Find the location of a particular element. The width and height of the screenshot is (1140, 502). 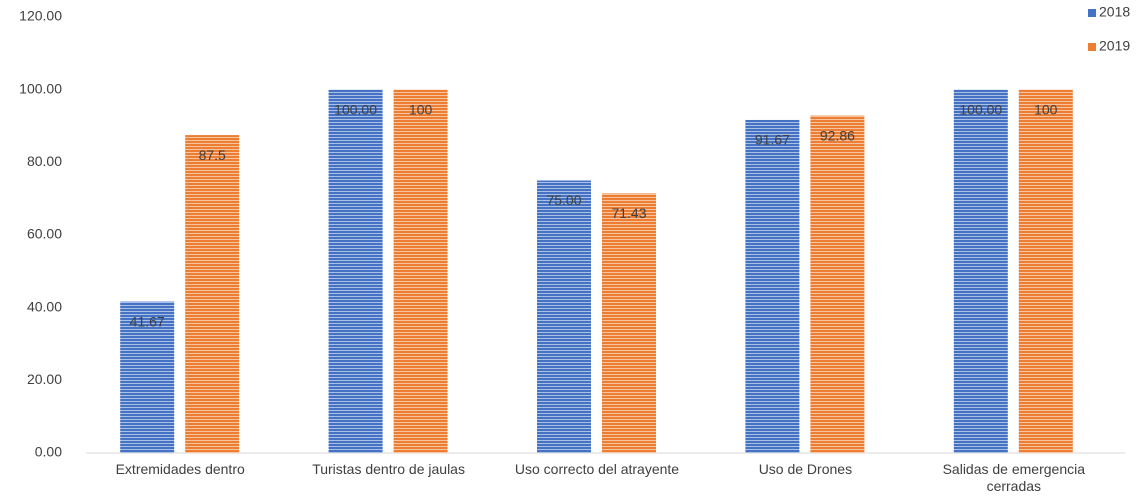

y-tick-label: 60.00 is located at coordinates (44, 234).